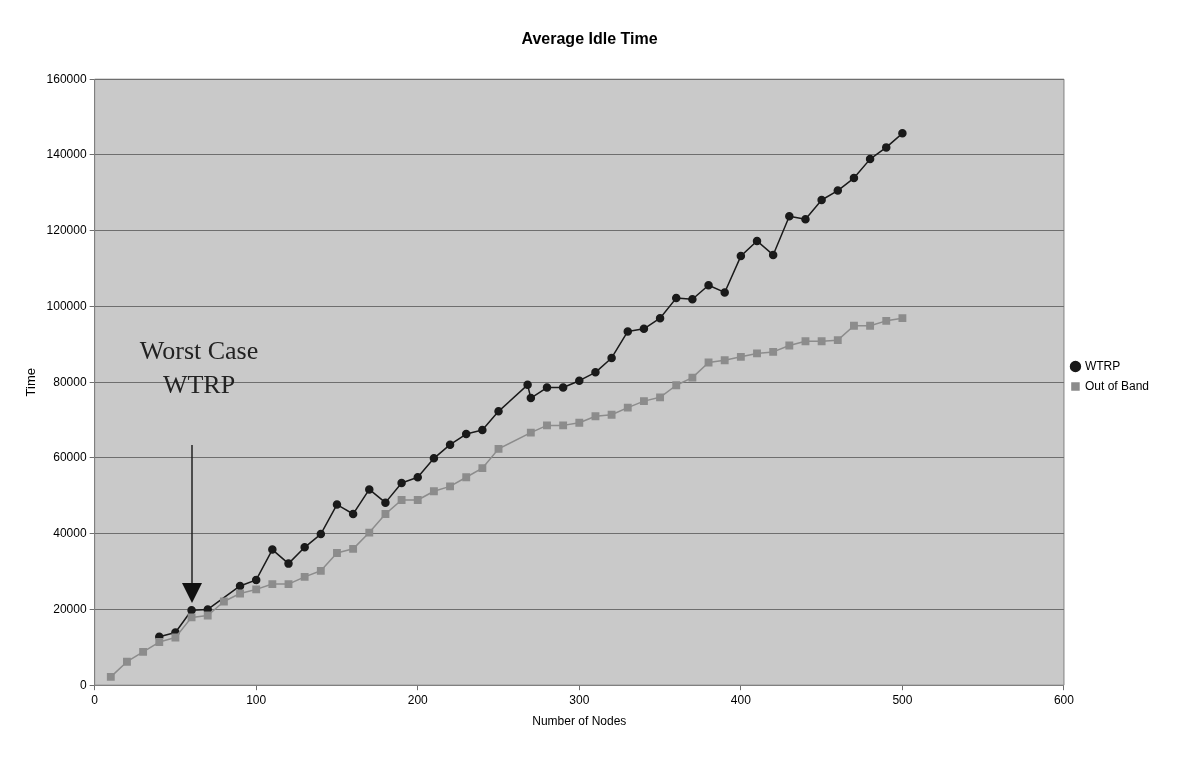 This screenshot has width=1179, height=773. I want to click on y-tick-label: 80000, so click(70, 381).